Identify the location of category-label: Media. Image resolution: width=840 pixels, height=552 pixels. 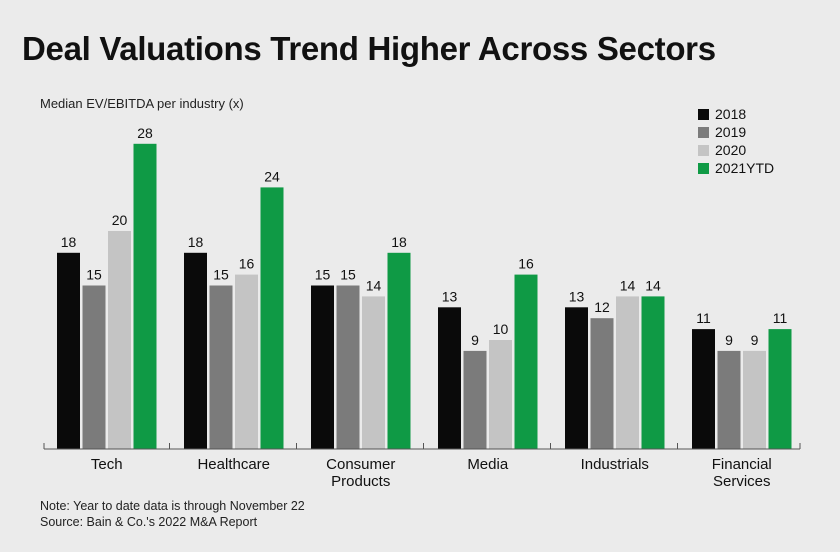
(488, 464).